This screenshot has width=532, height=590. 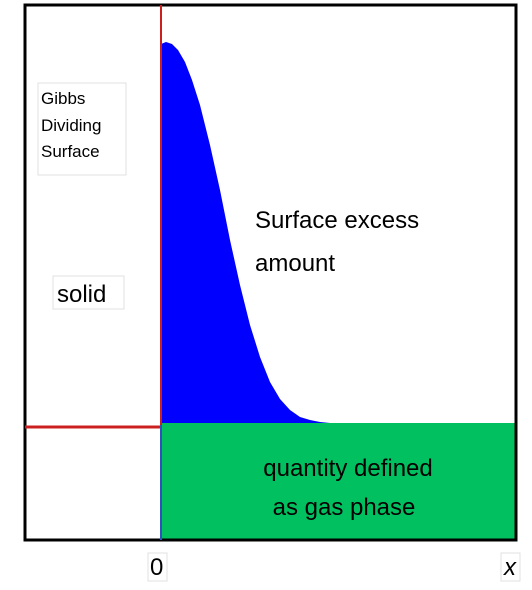 I want to click on gibbs-label: Dividing, so click(x=71, y=125).